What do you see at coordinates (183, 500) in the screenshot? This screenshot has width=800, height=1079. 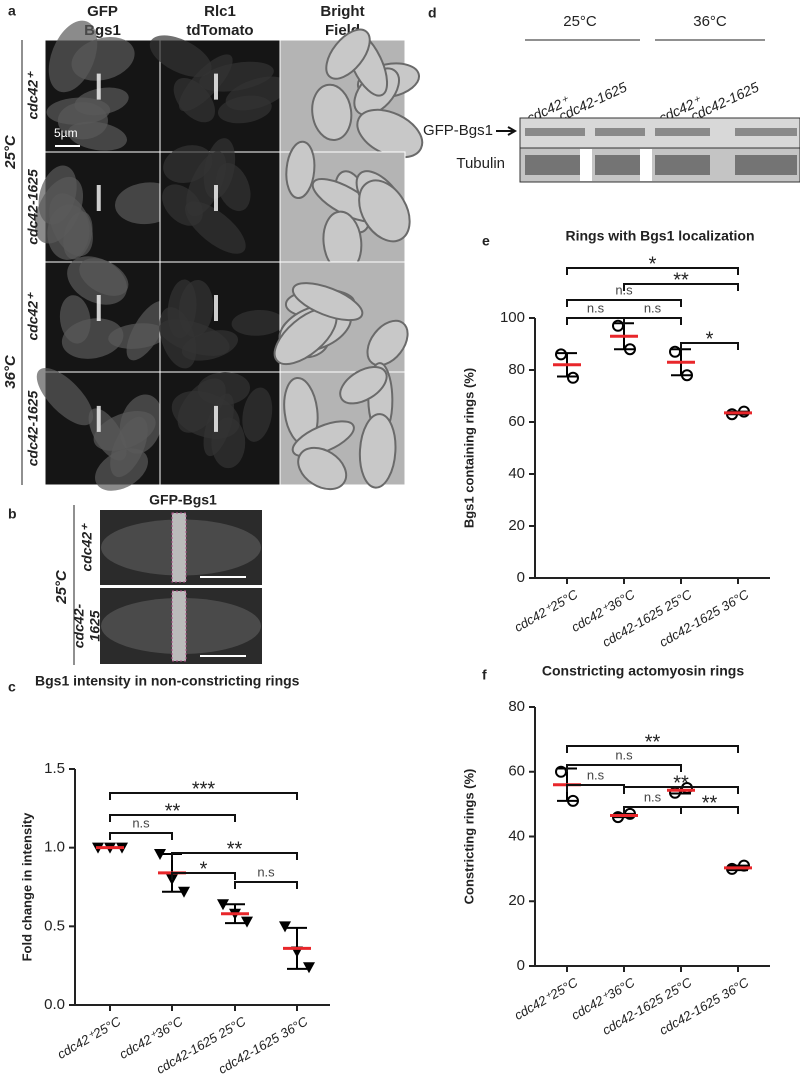 I see `panel-title: GFP-Bgs1` at bounding box center [183, 500].